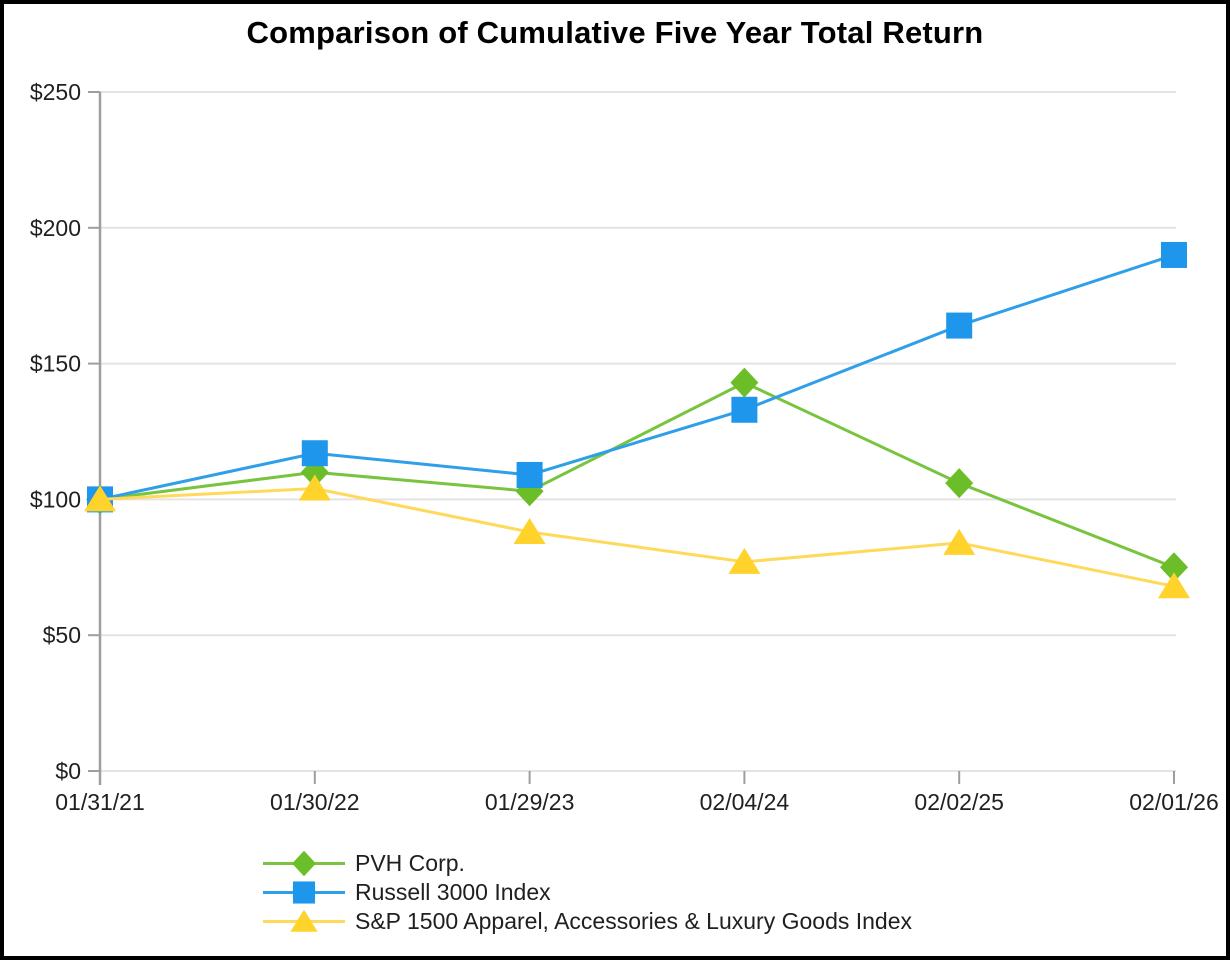 Image resolution: width=1230 pixels, height=960 pixels. Describe the element at coordinates (68, 771) in the screenshot. I see `y-axis-tick-label: $0` at that location.